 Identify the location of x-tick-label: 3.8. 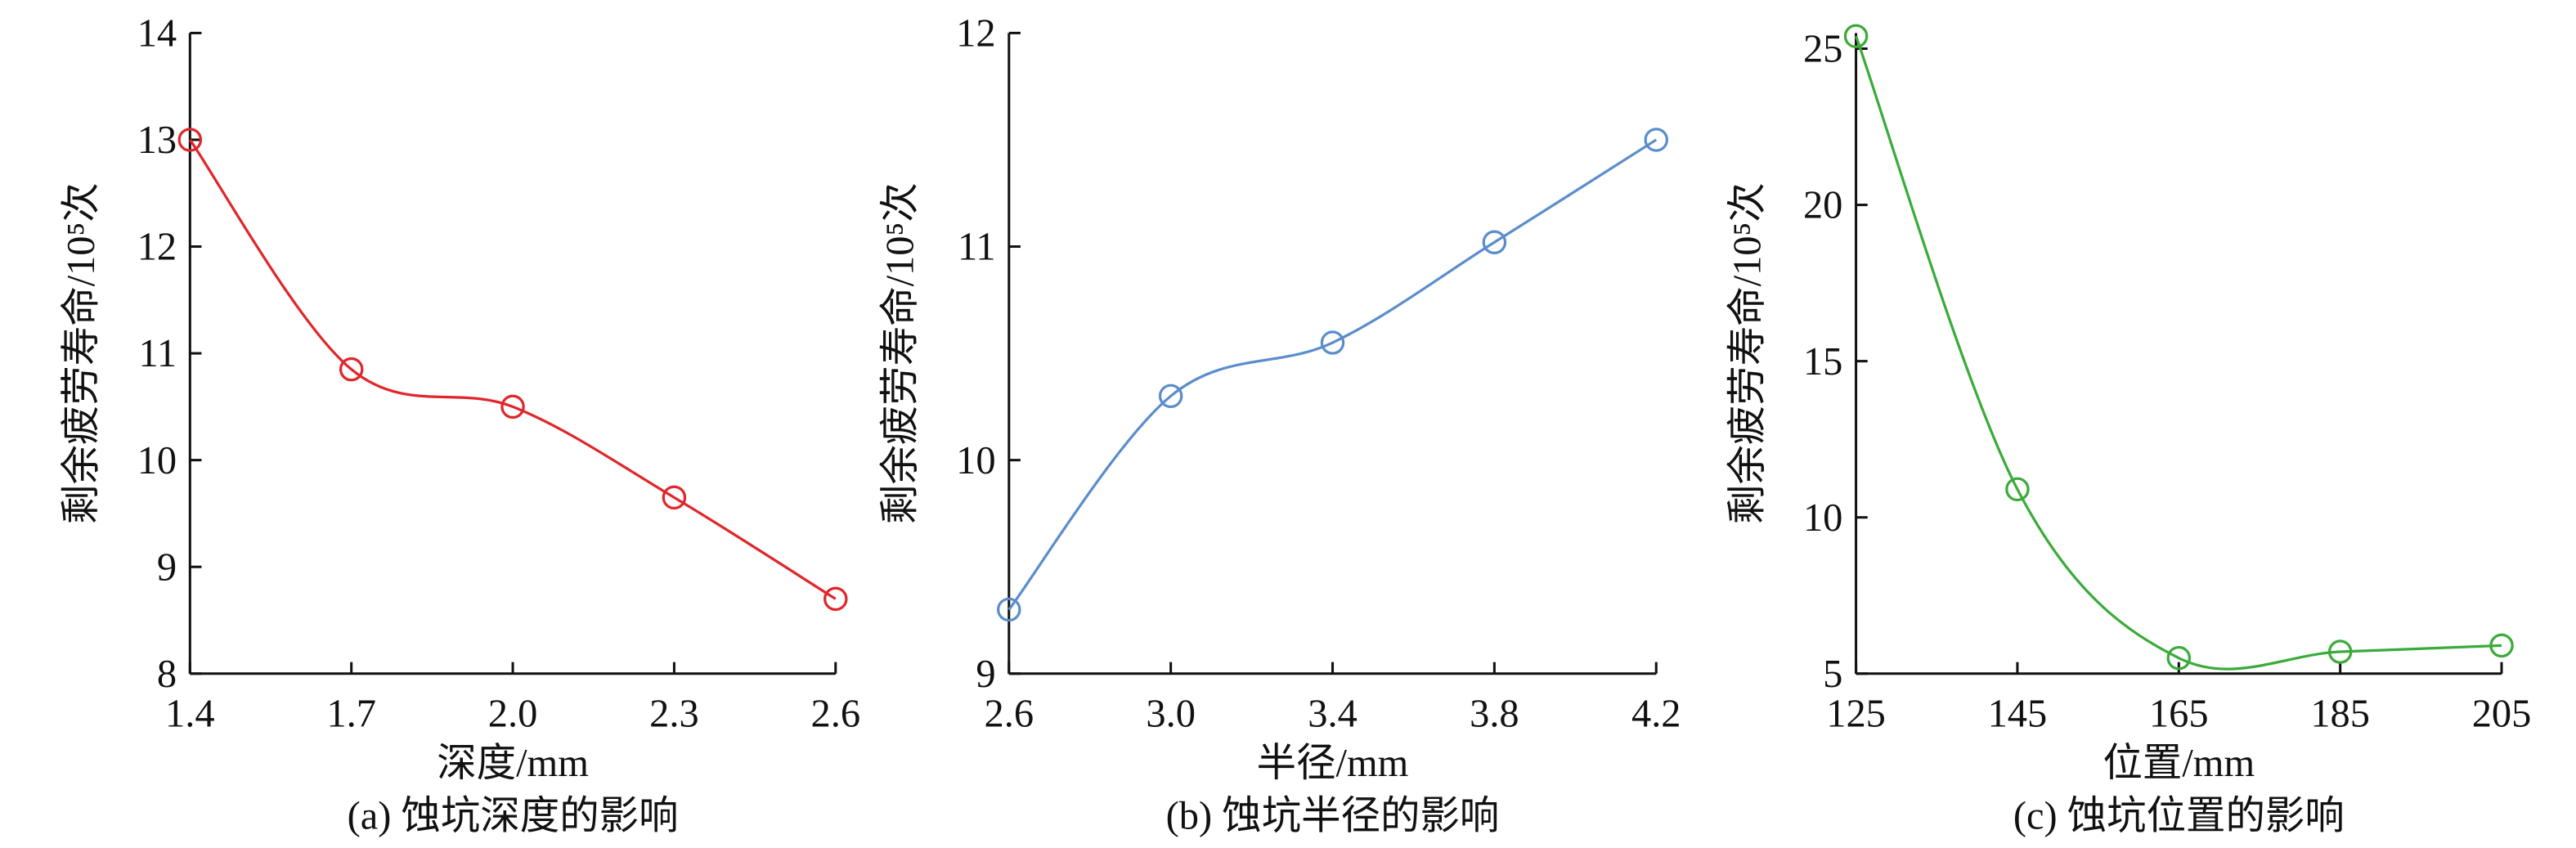
(1494, 713).